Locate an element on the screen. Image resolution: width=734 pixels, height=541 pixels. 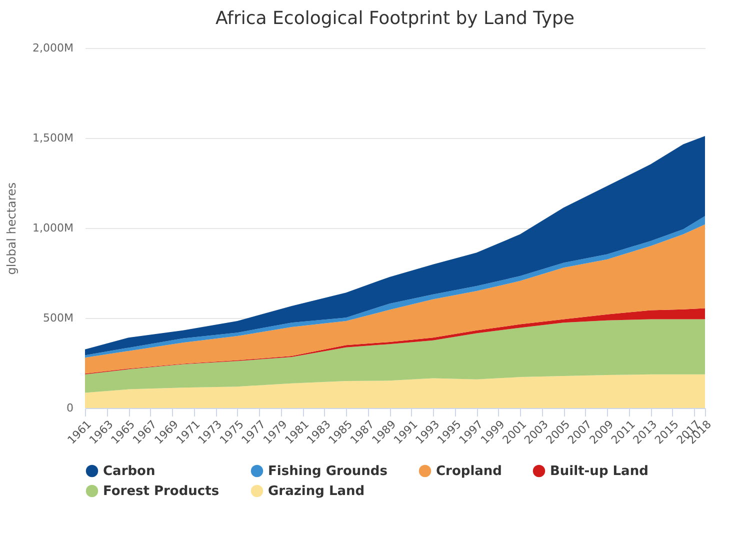
y-tick-label: 500M is located at coordinates (58, 318).